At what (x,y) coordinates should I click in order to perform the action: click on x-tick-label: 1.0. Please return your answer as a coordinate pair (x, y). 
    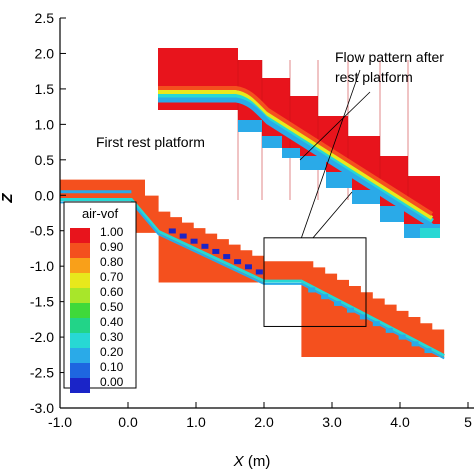
    Looking at the image, I should click on (196, 422).